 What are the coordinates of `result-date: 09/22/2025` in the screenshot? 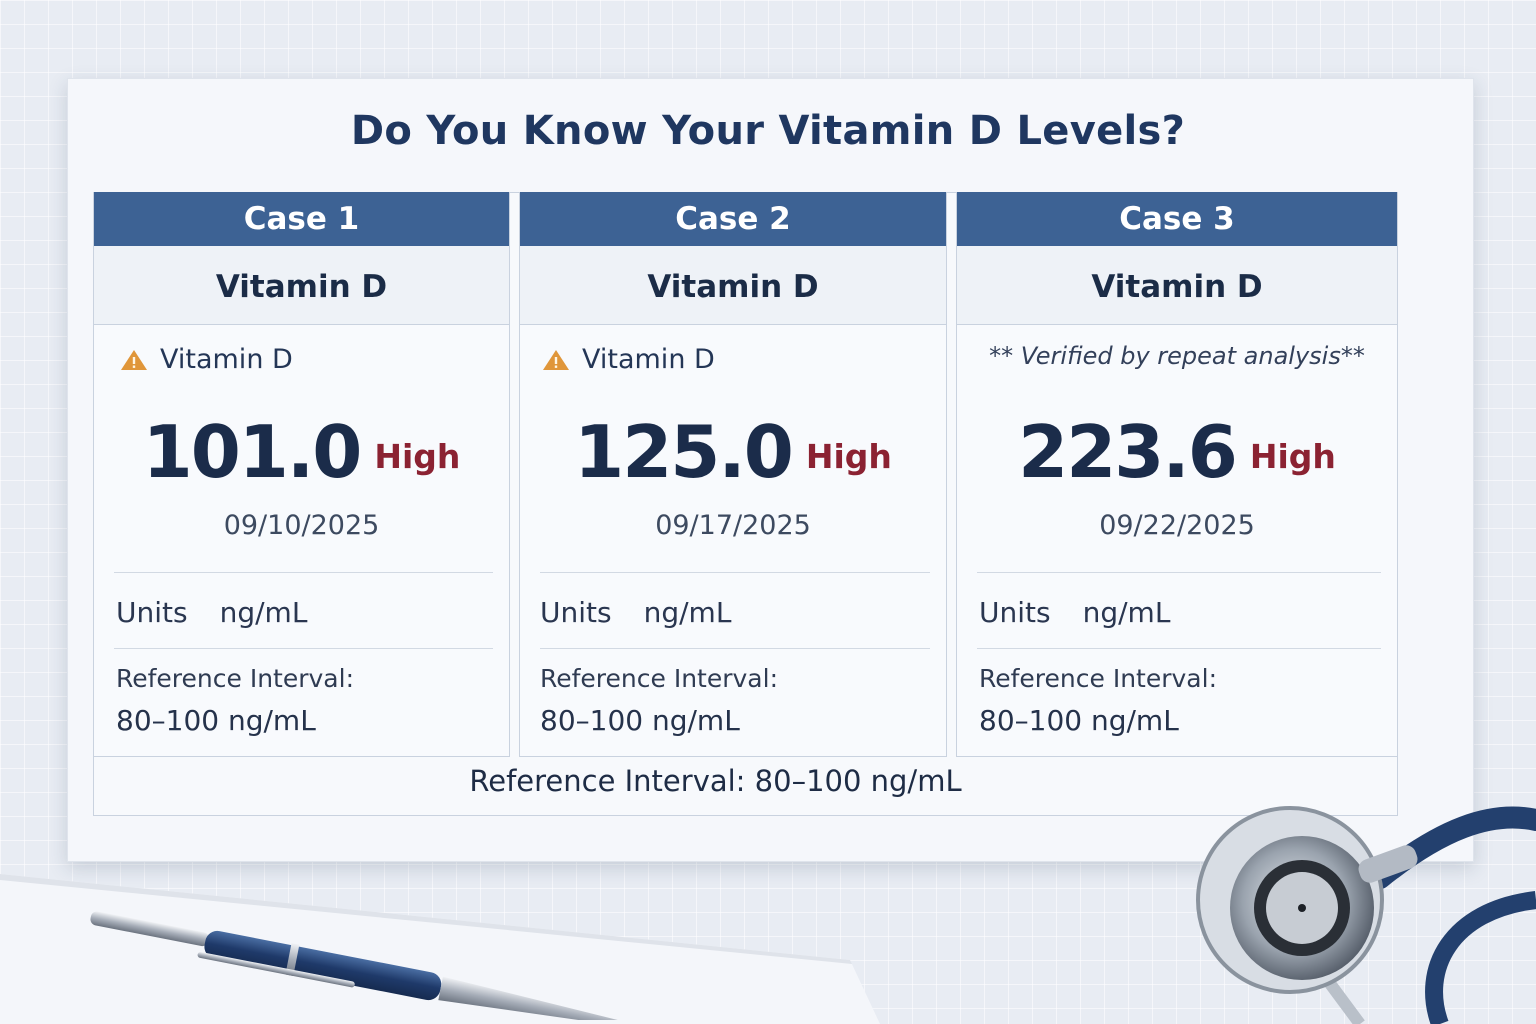 It's located at (1177, 525).